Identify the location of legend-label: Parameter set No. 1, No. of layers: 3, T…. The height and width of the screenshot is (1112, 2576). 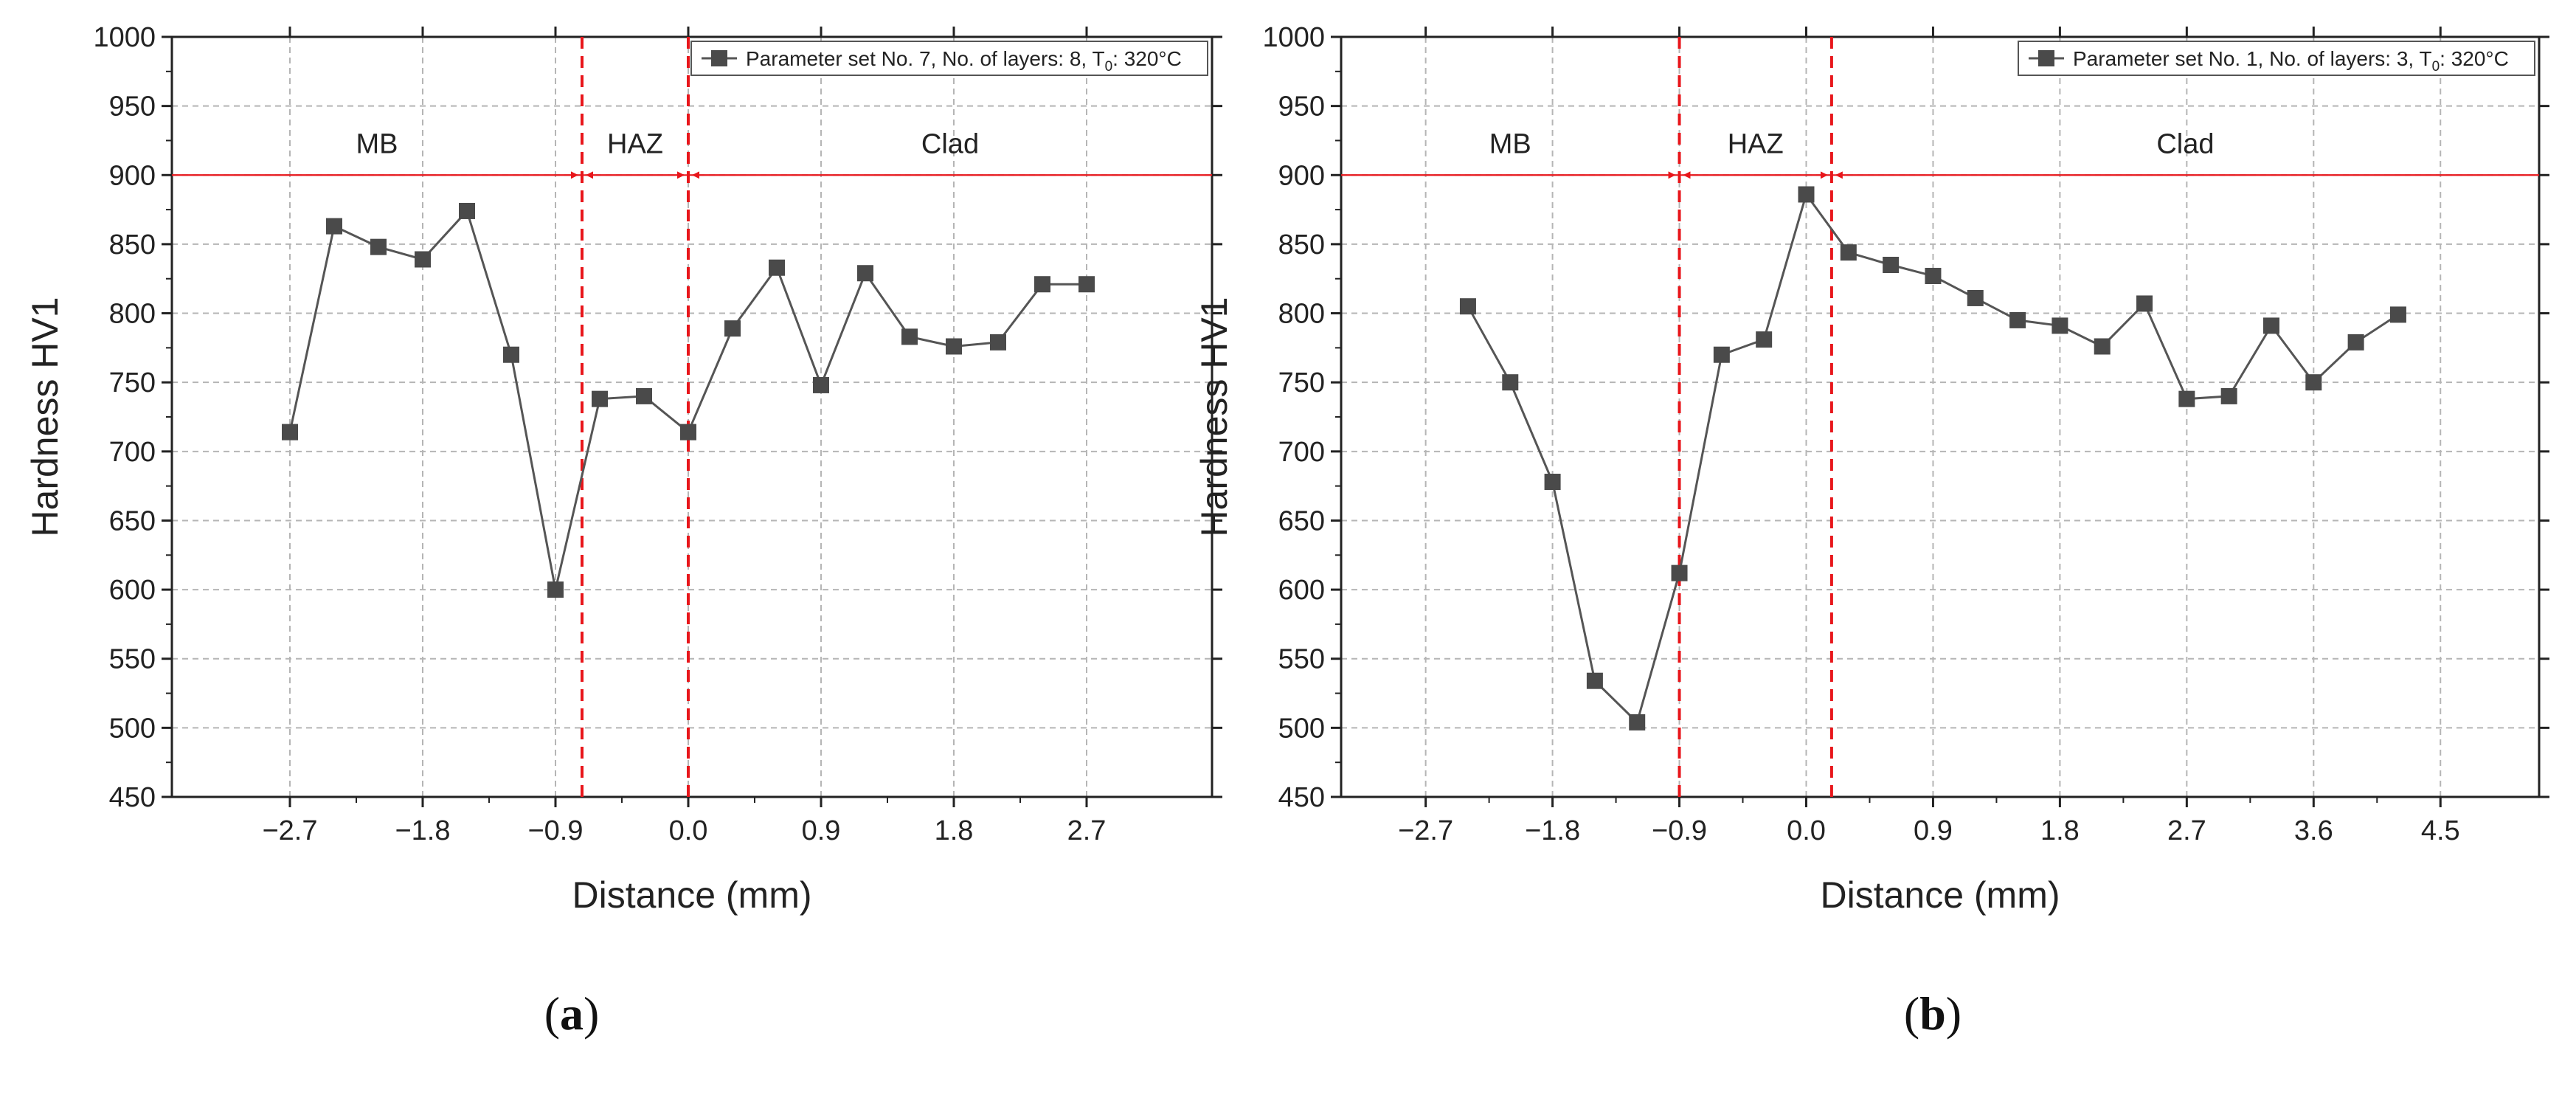
(2291, 61).